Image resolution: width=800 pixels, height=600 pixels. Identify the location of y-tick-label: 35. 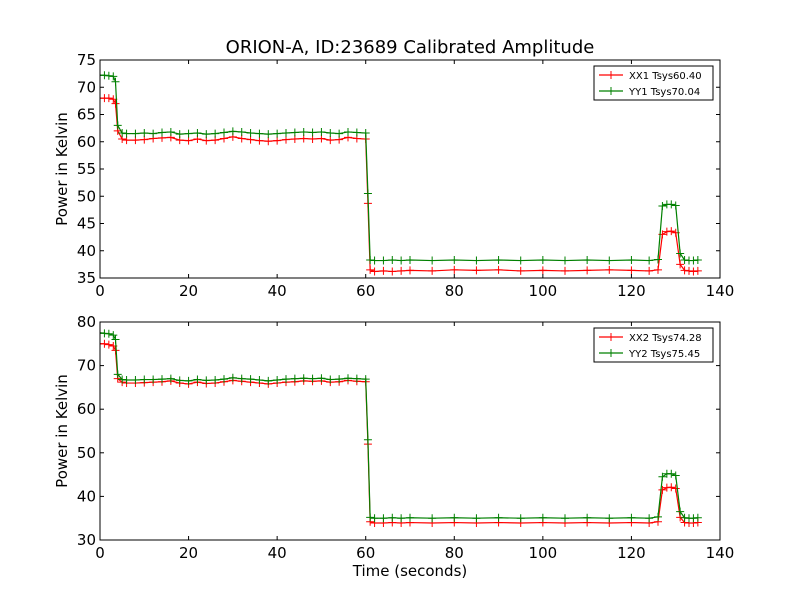
(86, 278).